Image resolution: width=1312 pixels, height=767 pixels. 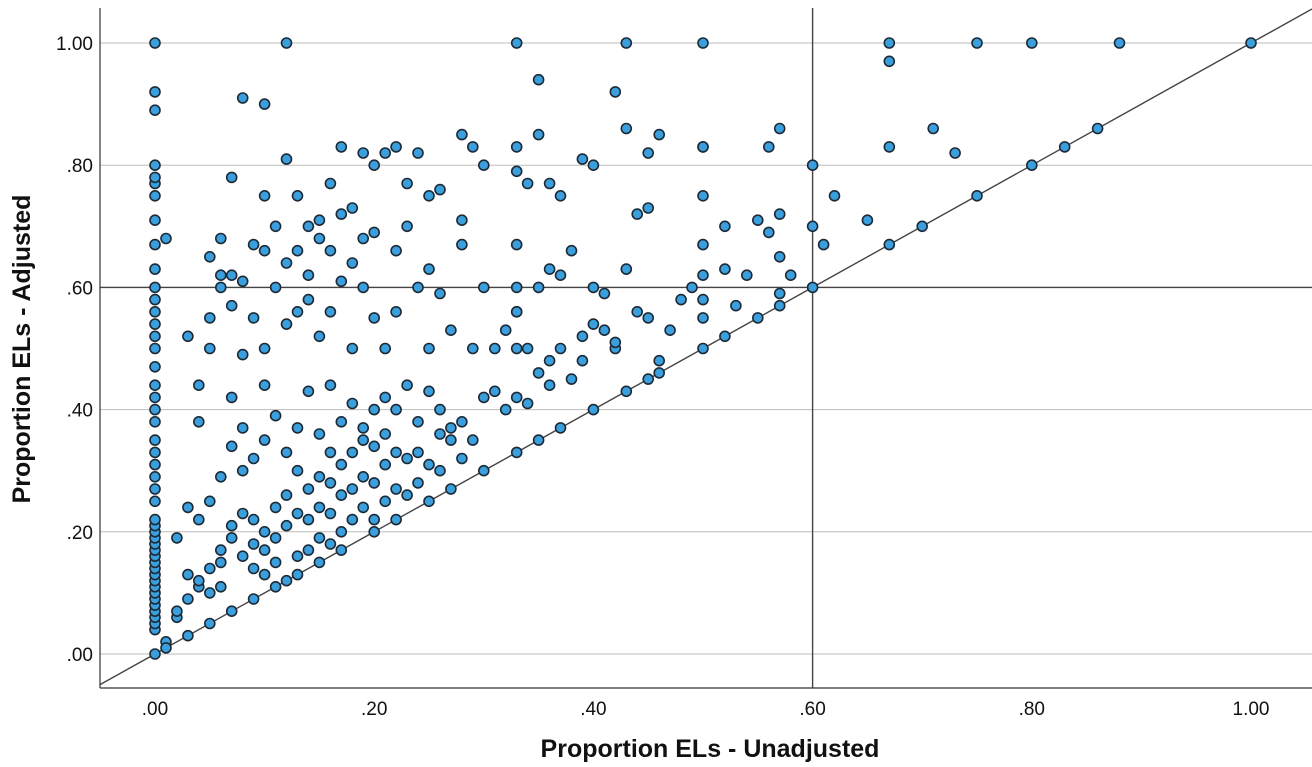 What do you see at coordinates (74, 44) in the screenshot?
I see `y-tick-label: 1.00` at bounding box center [74, 44].